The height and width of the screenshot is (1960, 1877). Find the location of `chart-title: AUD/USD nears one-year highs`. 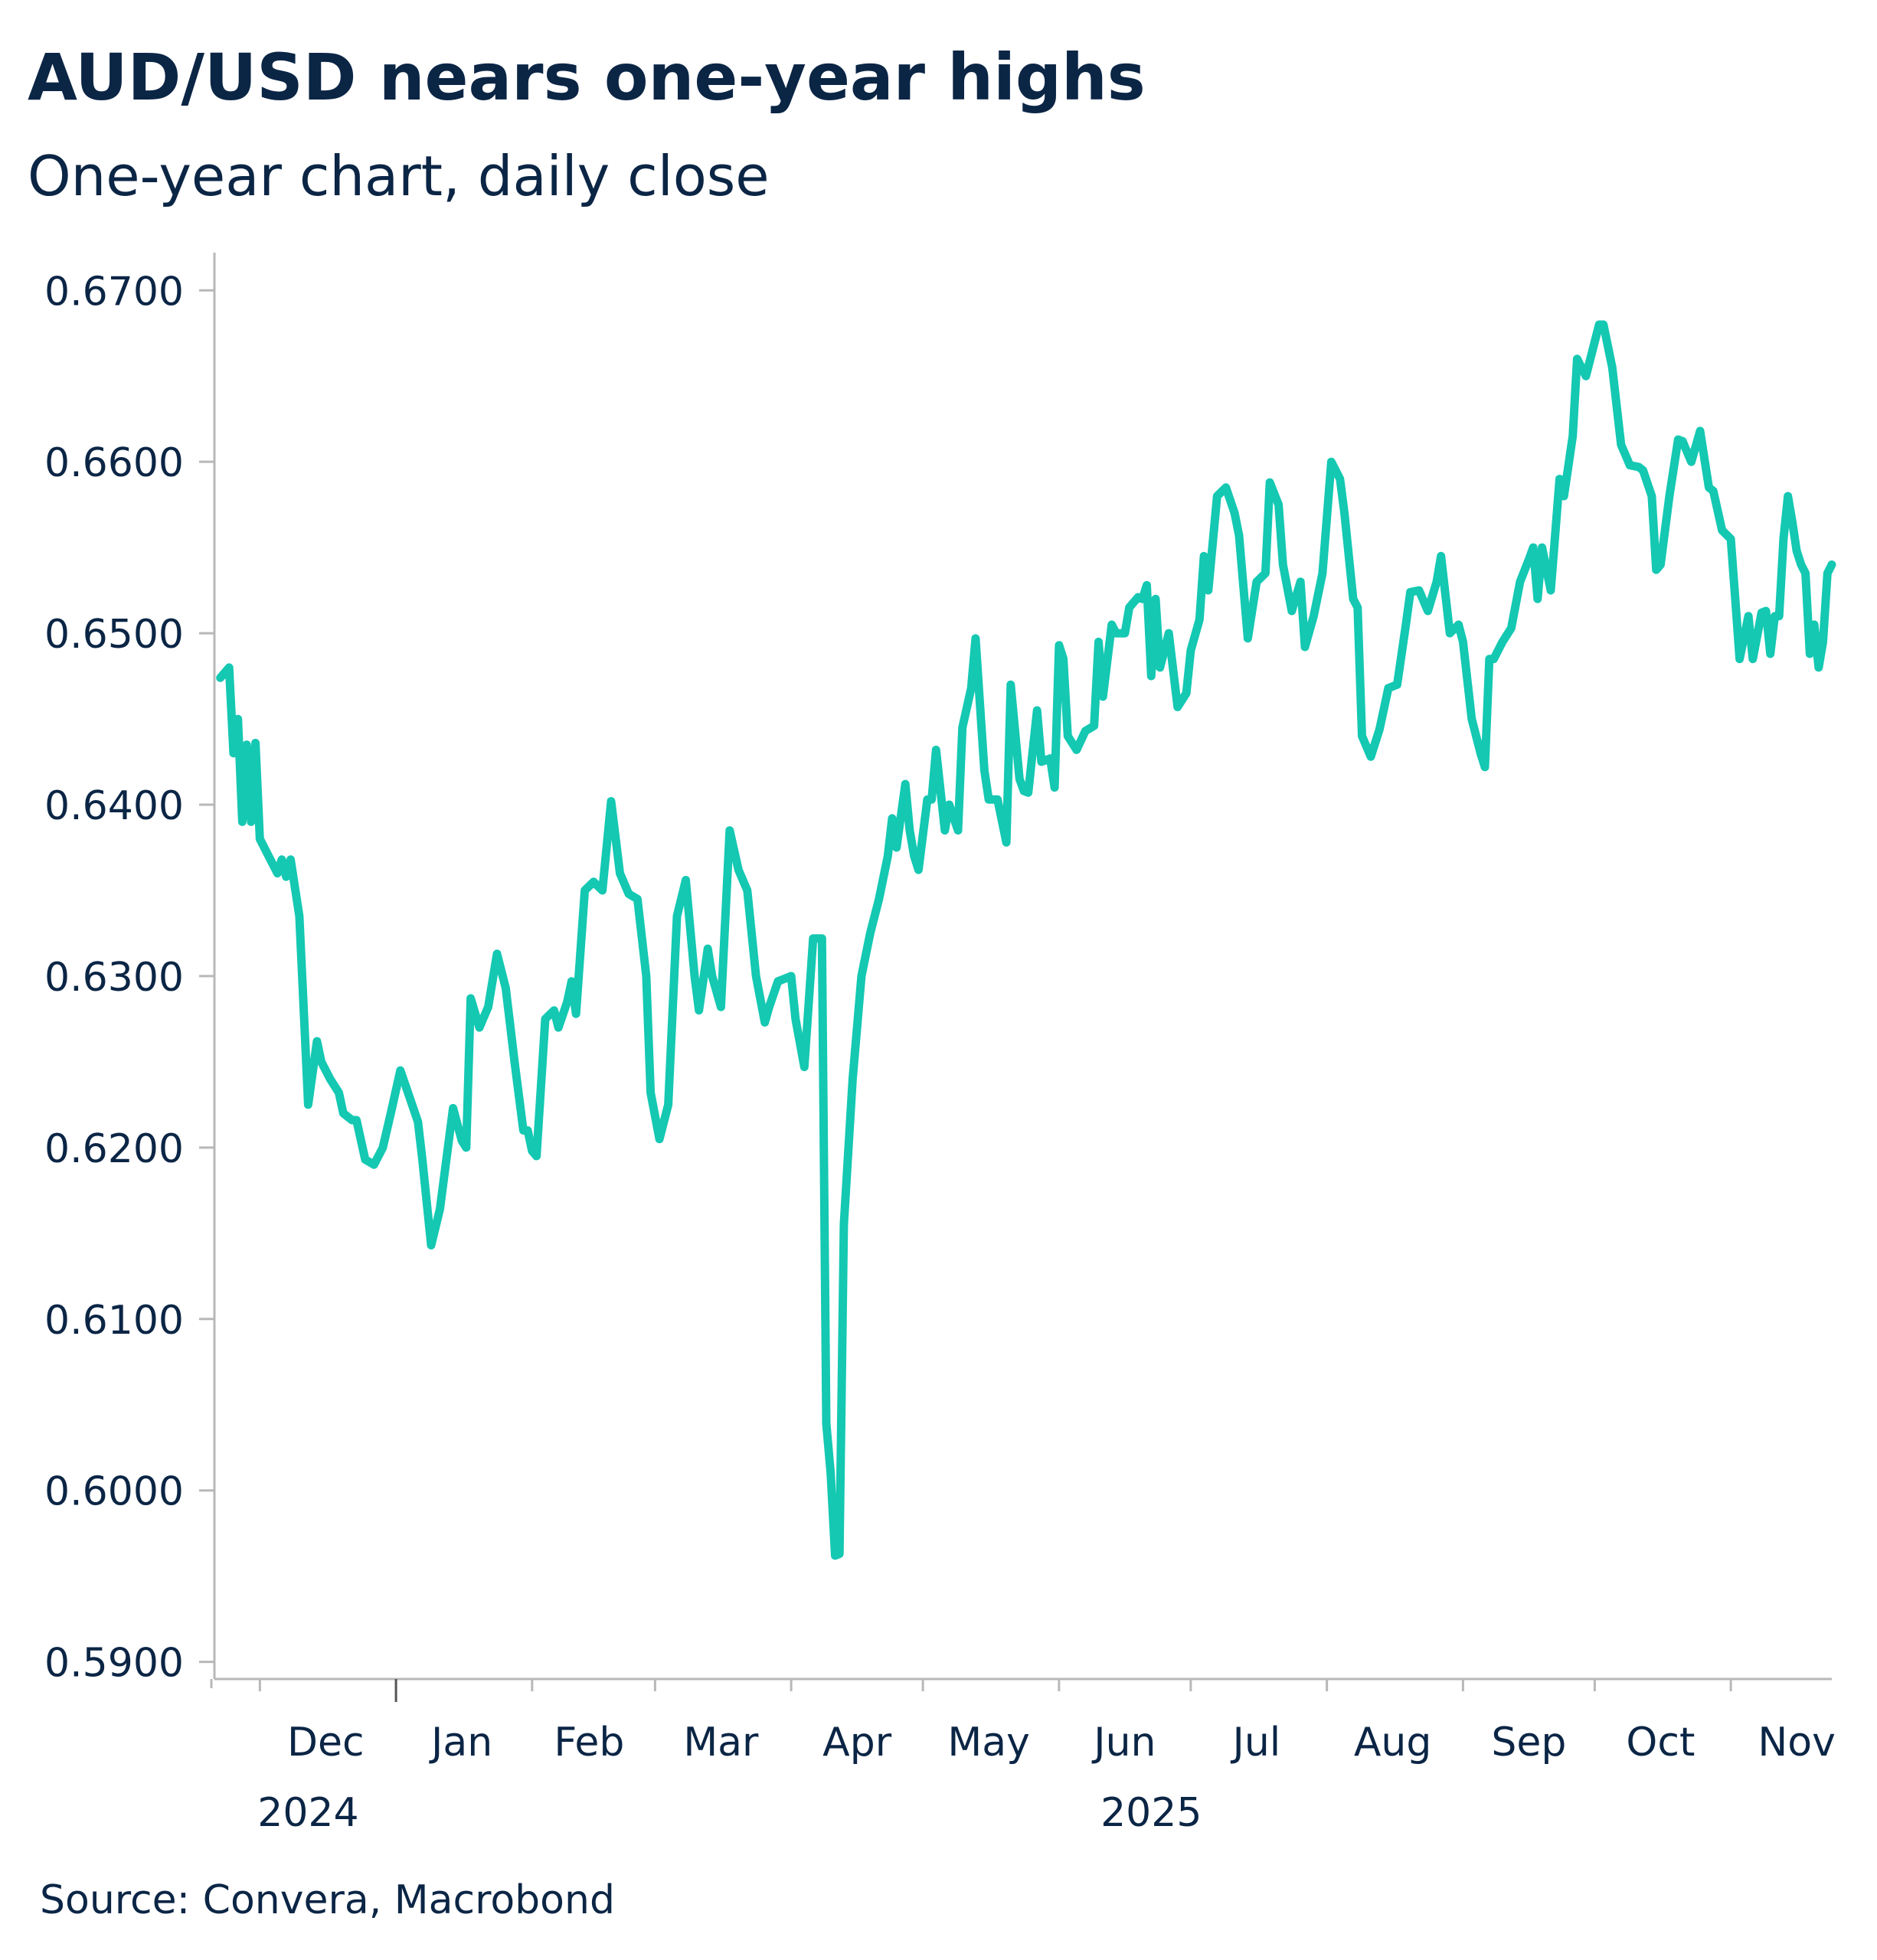

chart-title: AUD/USD nears one-year highs is located at coordinates (587, 77).